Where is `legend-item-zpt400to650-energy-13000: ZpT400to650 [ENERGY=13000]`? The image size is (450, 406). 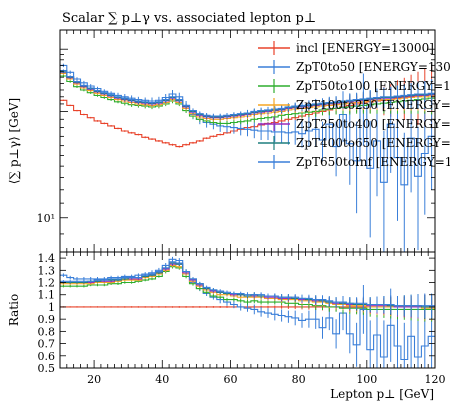 legend-item-zpt400to650-energy-13000: ZpT400to650 [ENERGY=13000] is located at coordinates (354, 143).